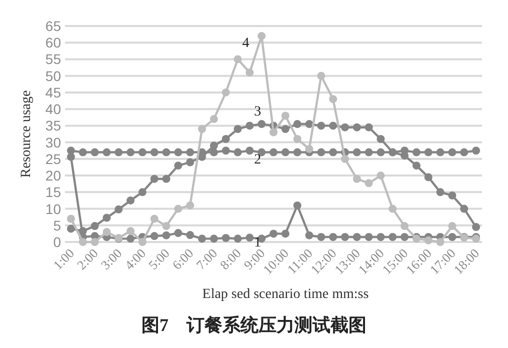  I want to click on series-label: 1, so click(258, 243).